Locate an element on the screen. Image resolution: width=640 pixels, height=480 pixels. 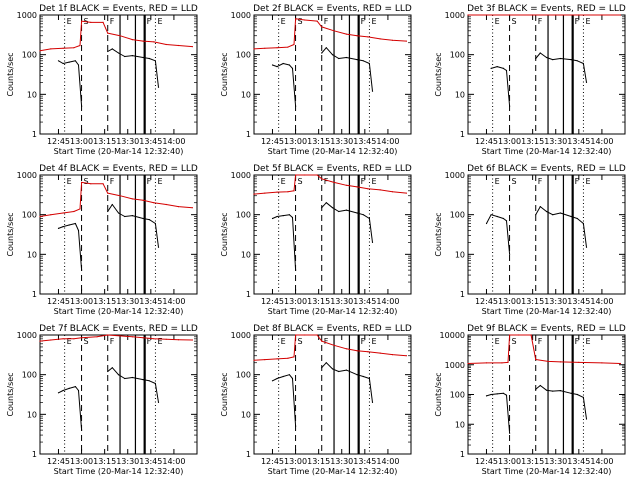
chart-title: Det 5f BLACK = Events, RED = LLD is located at coordinates (332, 169).